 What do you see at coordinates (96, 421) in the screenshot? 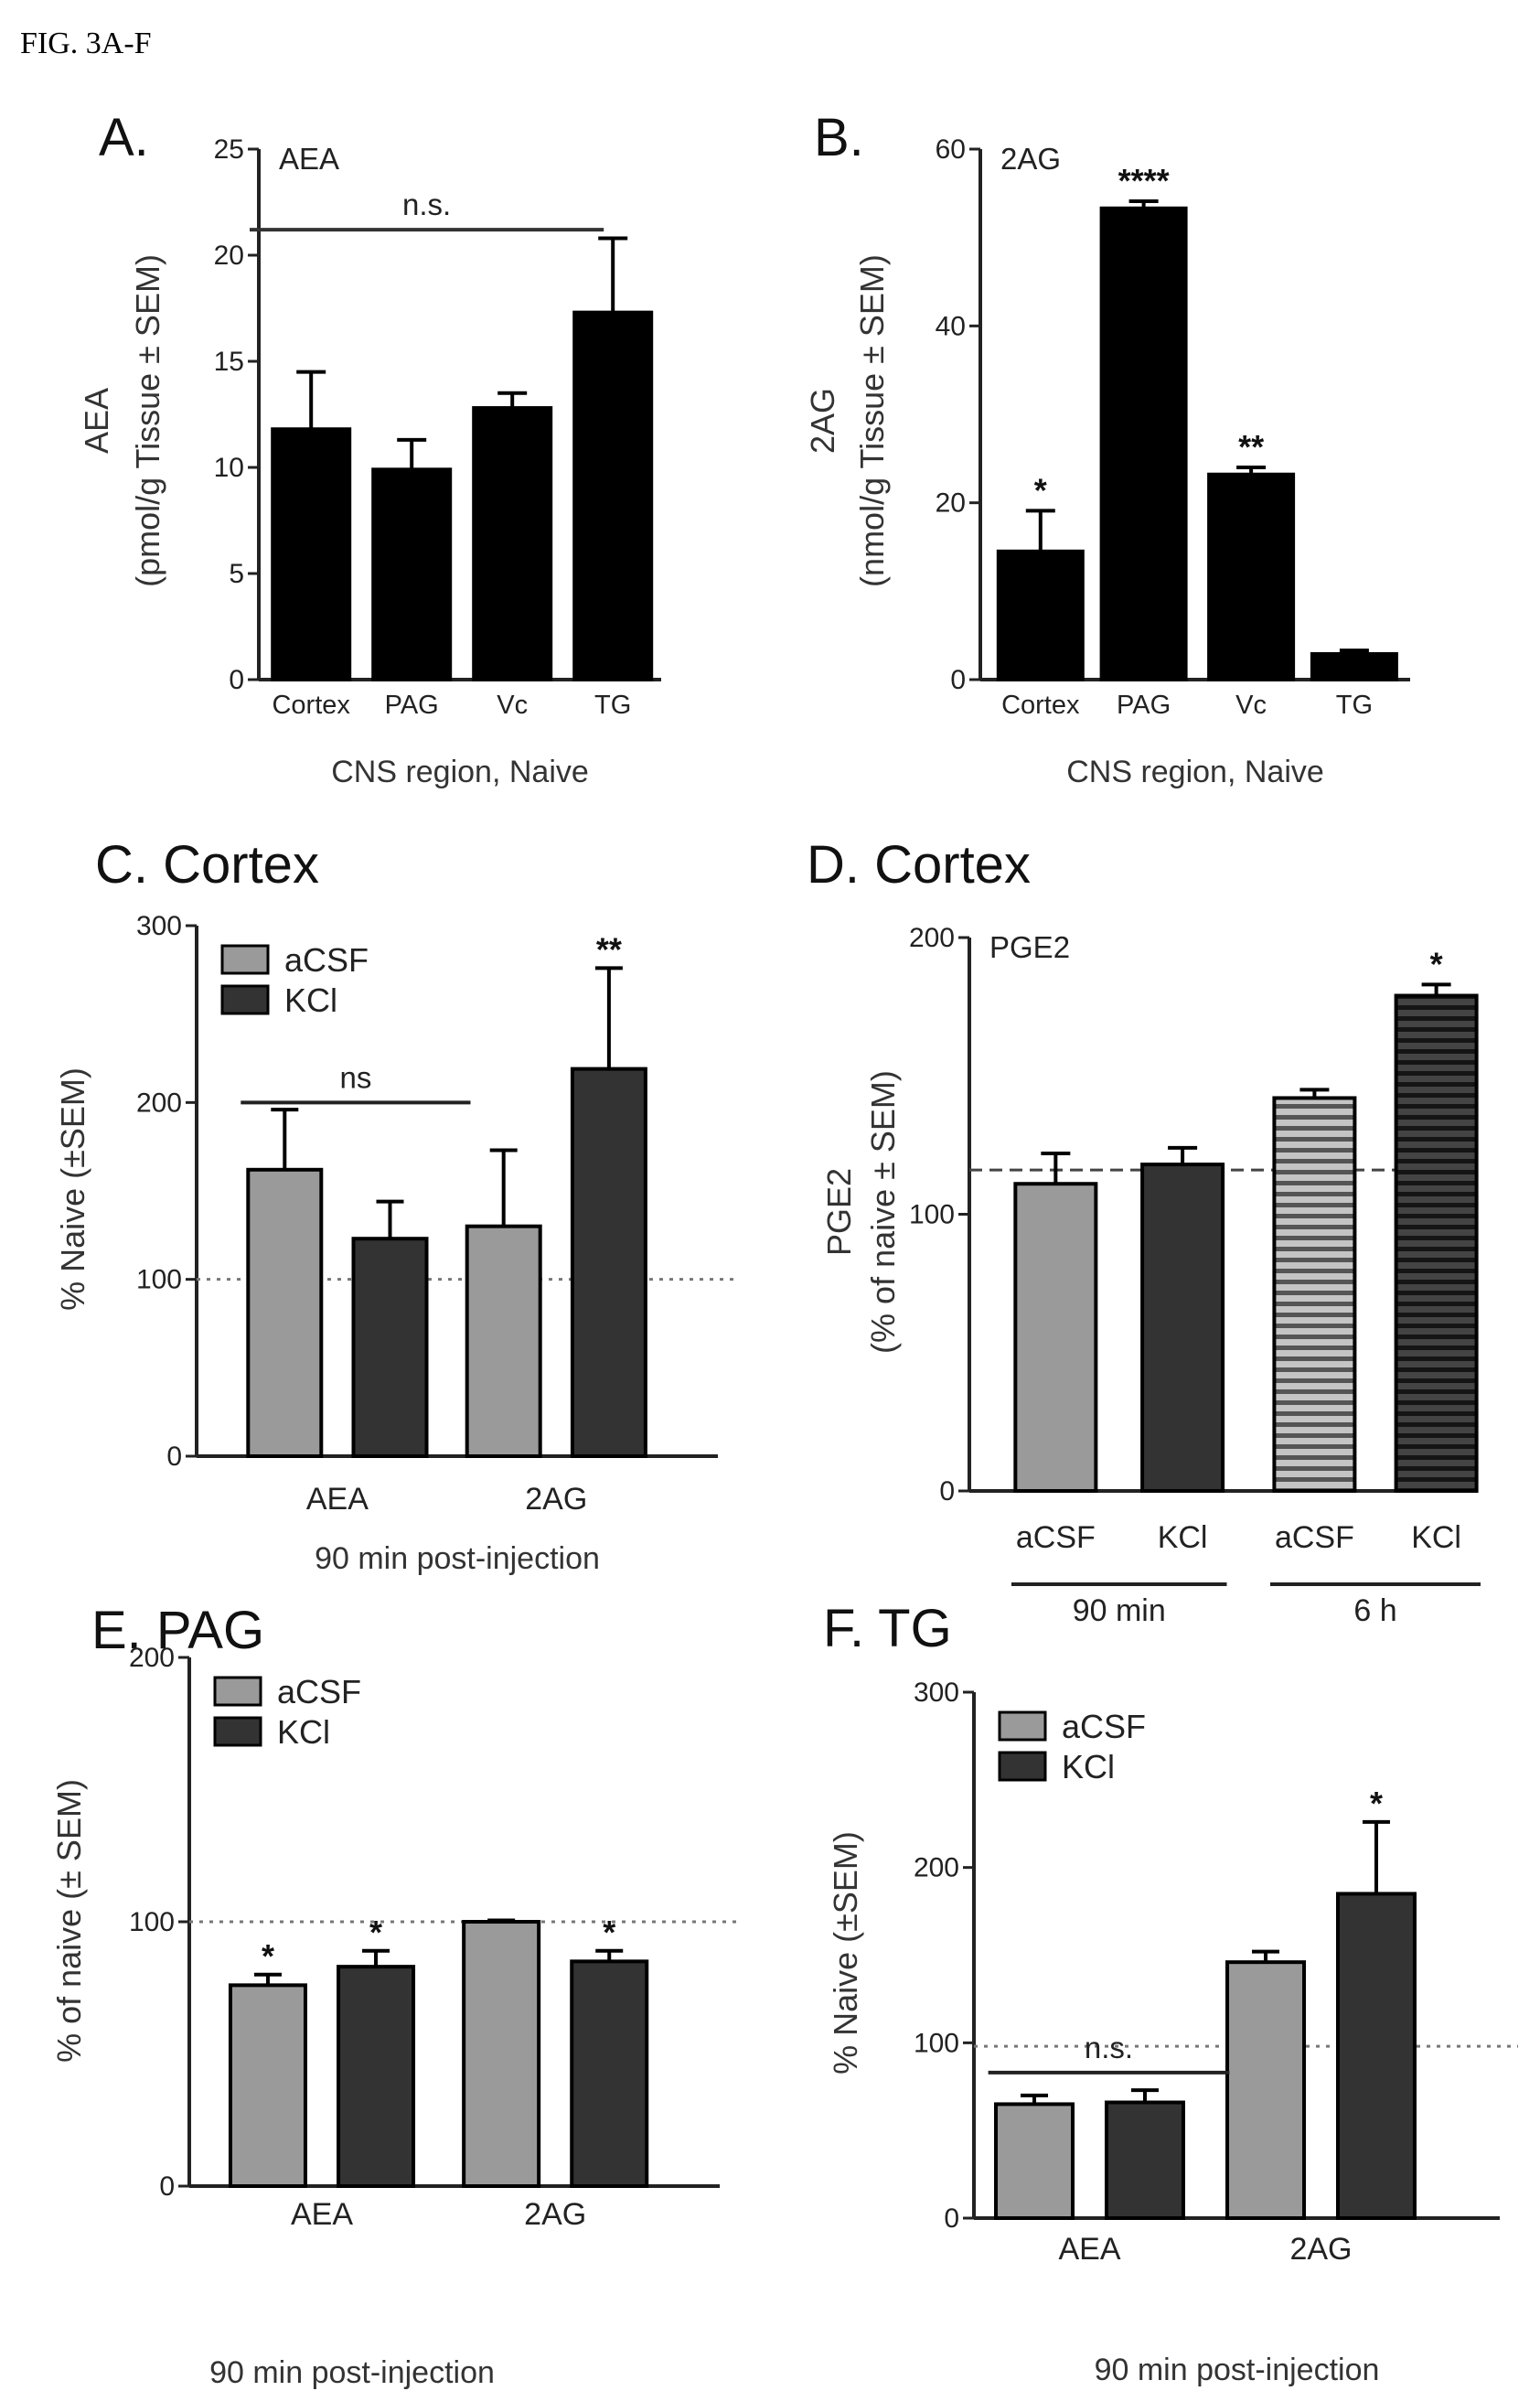
I see `y-axis-label: AEA` at bounding box center [96, 421].